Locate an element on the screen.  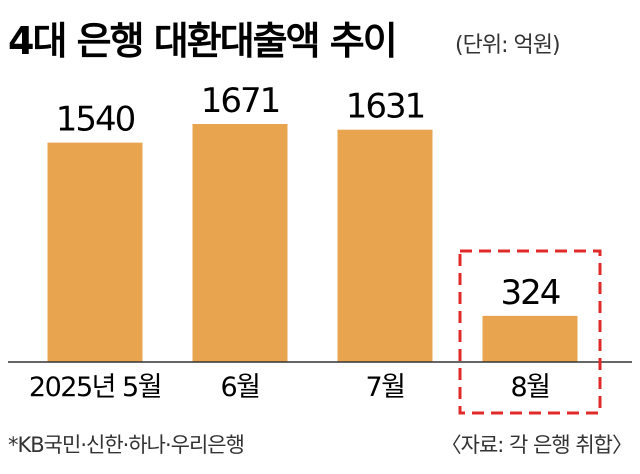
source-note: 〈자료: 각 은행 취합〉 is located at coordinates (536, 445).